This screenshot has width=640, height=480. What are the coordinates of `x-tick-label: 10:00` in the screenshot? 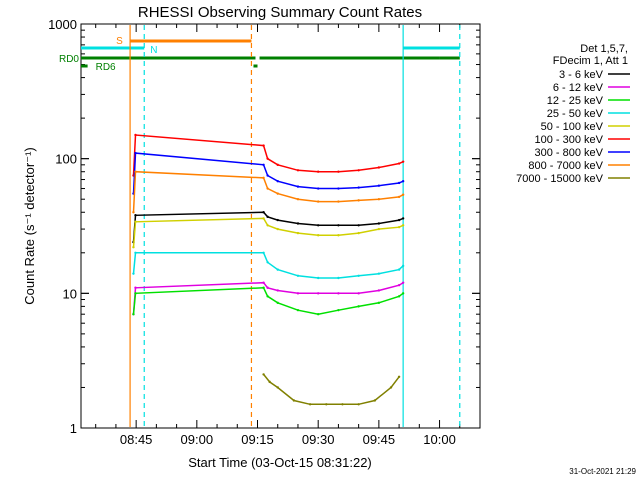 It's located at (439, 439).